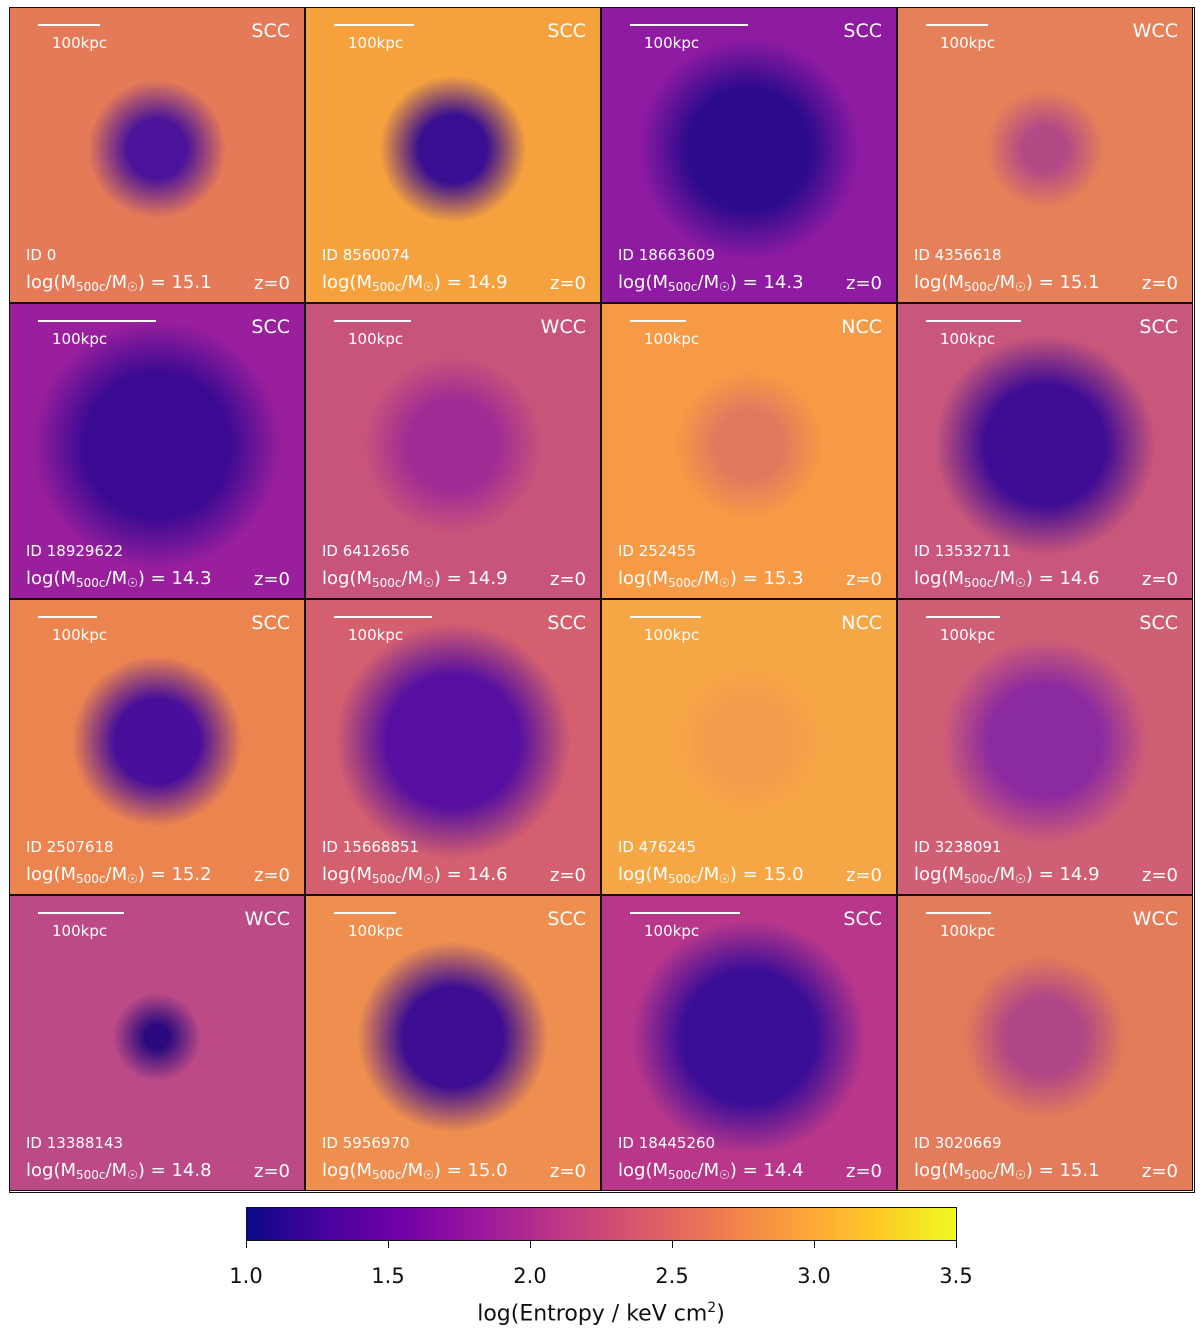 The height and width of the screenshot is (1339, 1200). What do you see at coordinates (530, 1276) in the screenshot?
I see `colorbar-tick-label: 2.0` at bounding box center [530, 1276].